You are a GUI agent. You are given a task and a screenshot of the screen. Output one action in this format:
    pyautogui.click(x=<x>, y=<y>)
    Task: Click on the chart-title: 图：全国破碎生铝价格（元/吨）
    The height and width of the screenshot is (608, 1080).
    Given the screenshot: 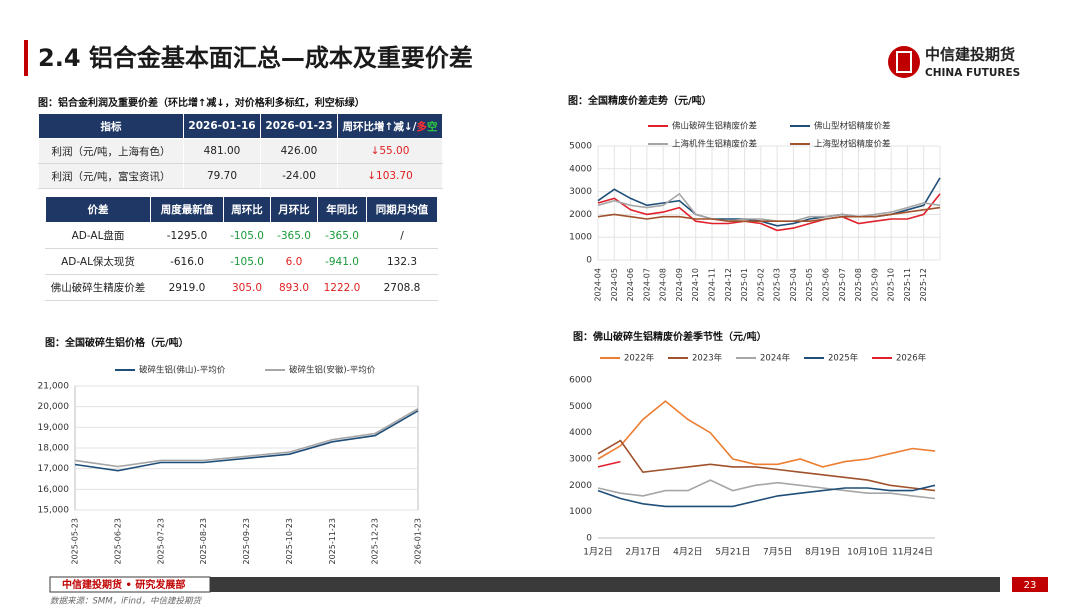 What is the action you would take?
    pyautogui.click(x=117, y=342)
    